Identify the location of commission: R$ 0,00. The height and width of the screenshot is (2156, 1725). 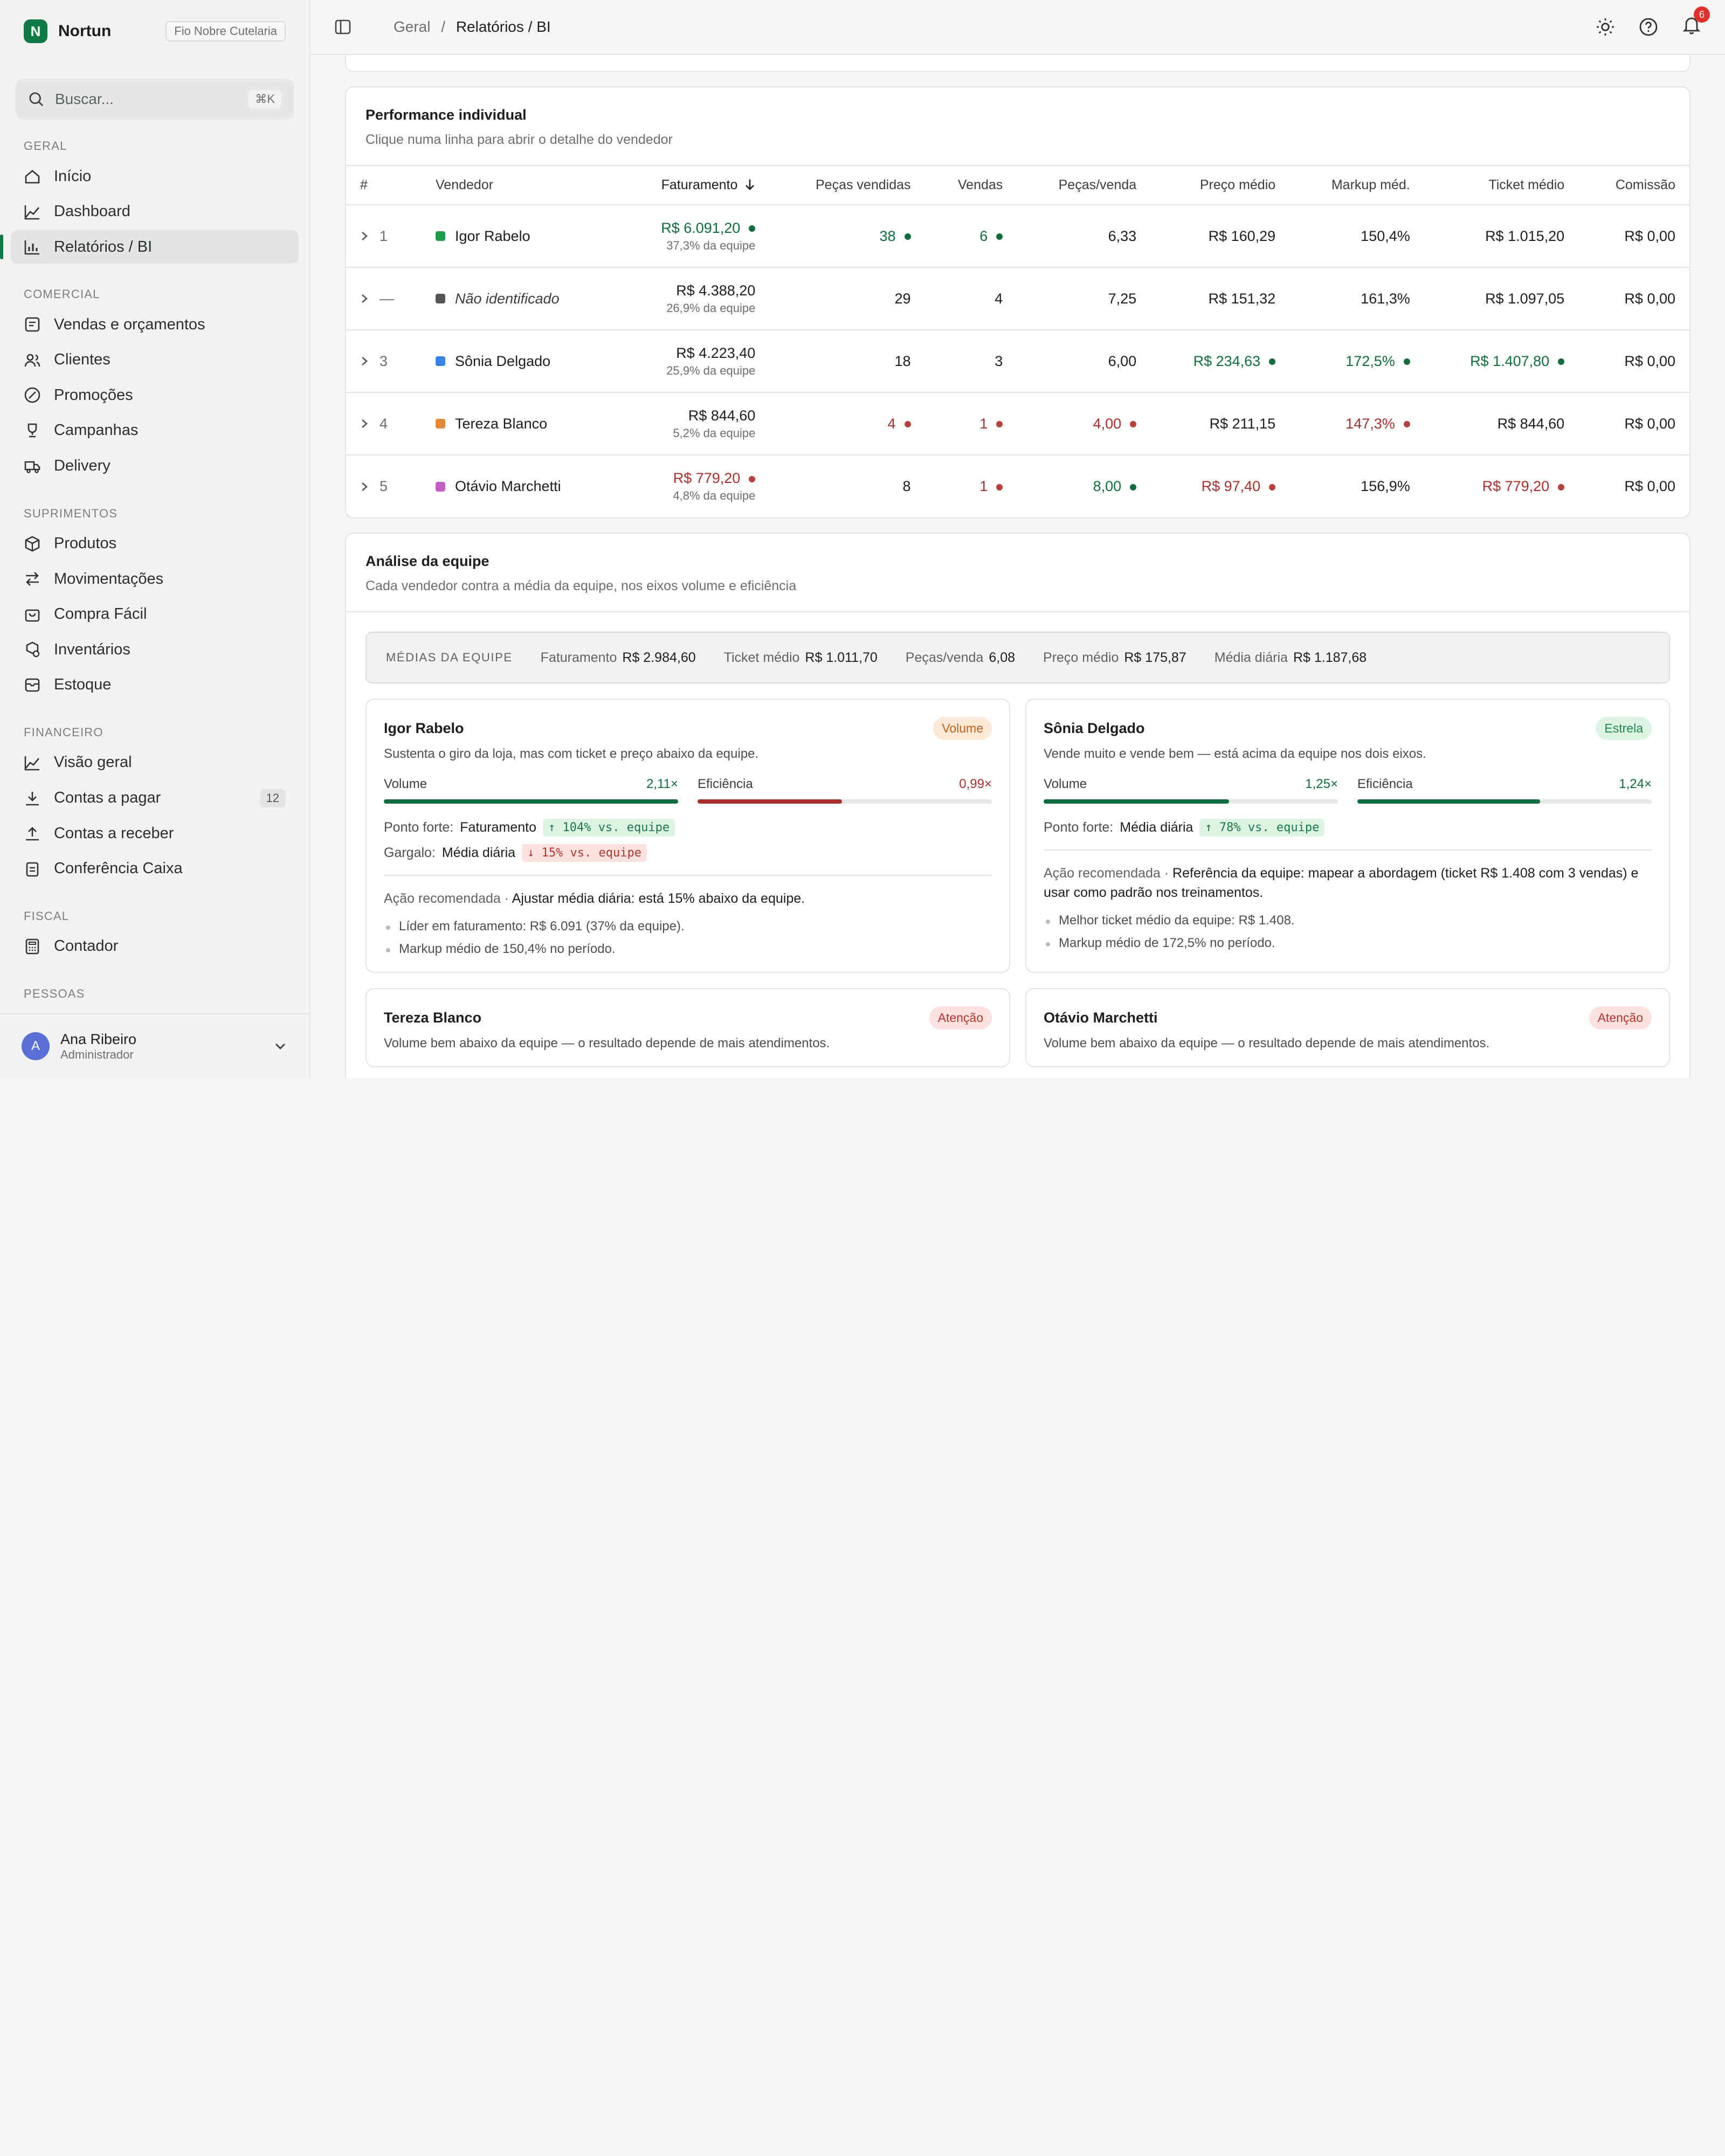
(1650, 486).